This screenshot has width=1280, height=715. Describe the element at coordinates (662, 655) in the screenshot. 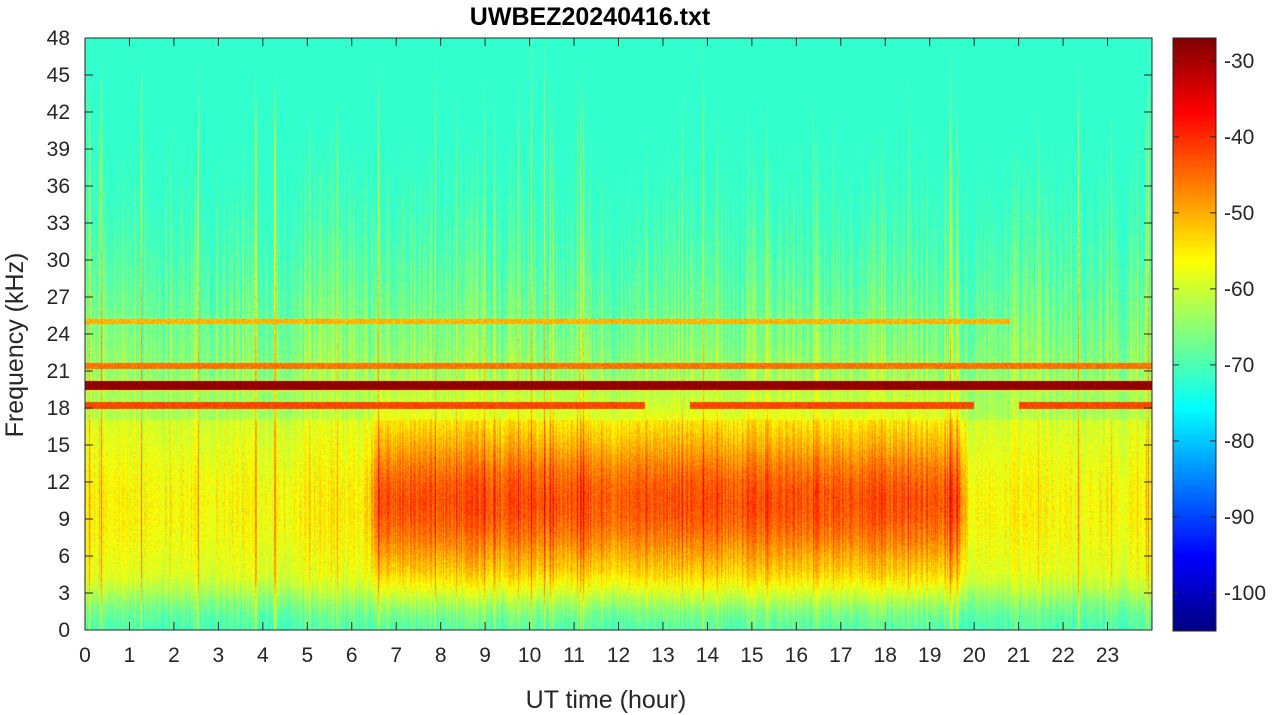

I see `x-tick-label: 13` at that location.